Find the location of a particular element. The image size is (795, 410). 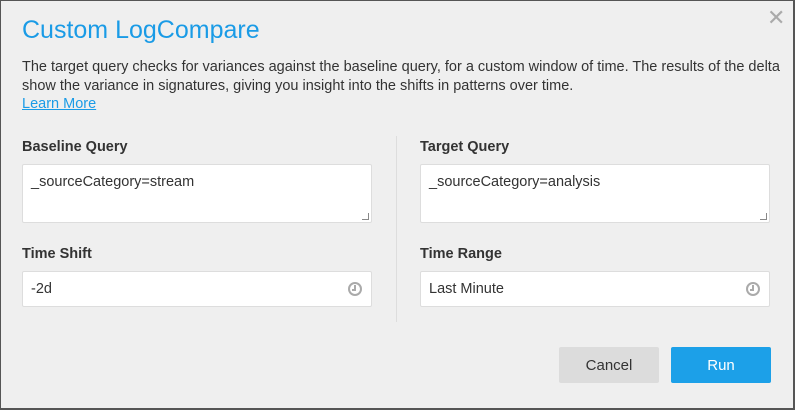

baseline-query-label: Baseline Query is located at coordinates (75, 147).